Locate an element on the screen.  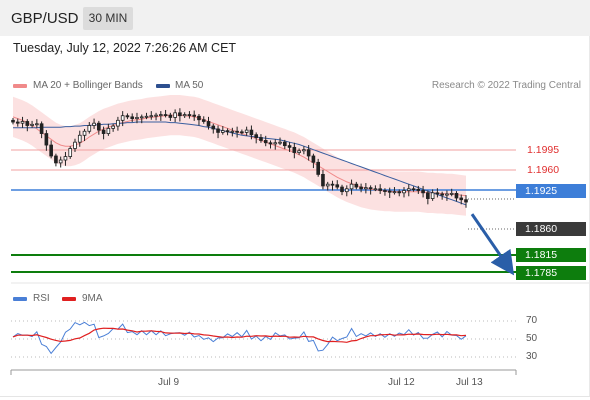
rsi-ma-legend-label: 9MA is located at coordinates (92, 298).